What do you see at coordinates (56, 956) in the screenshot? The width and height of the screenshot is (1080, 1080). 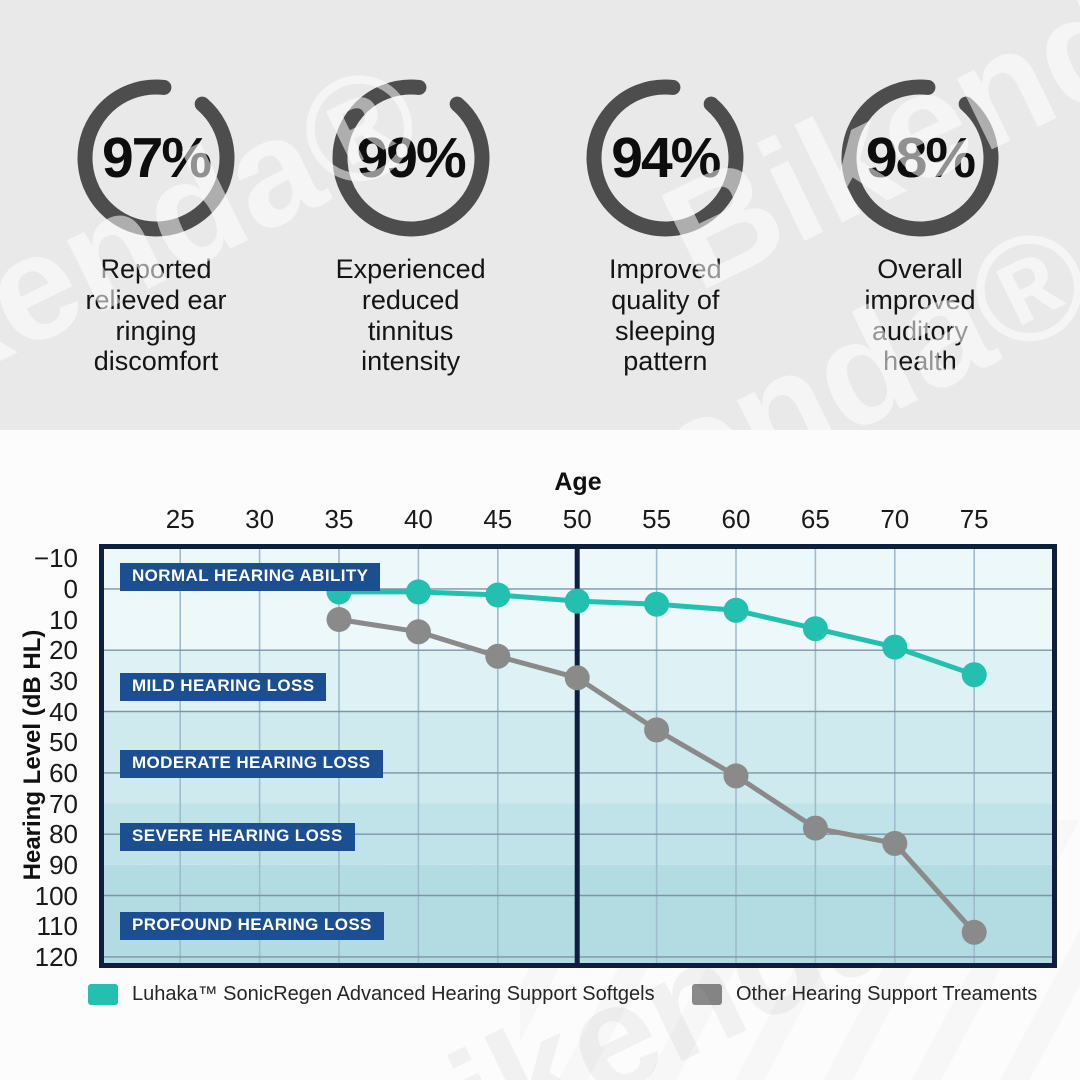 I see `y-tick-label: 120` at bounding box center [56, 956].